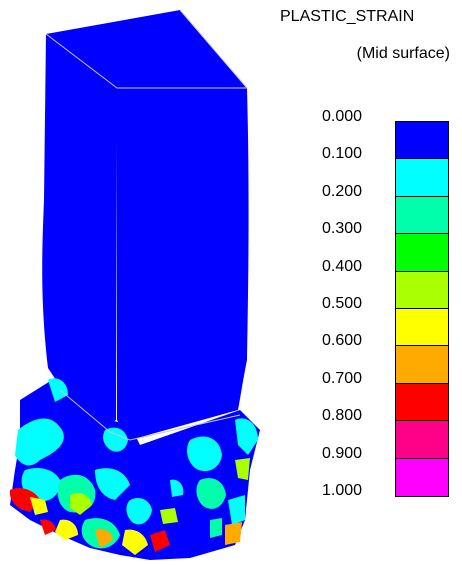  What do you see at coordinates (342, 453) in the screenshot?
I see `colorbar-tick-label: 0.900` at bounding box center [342, 453].